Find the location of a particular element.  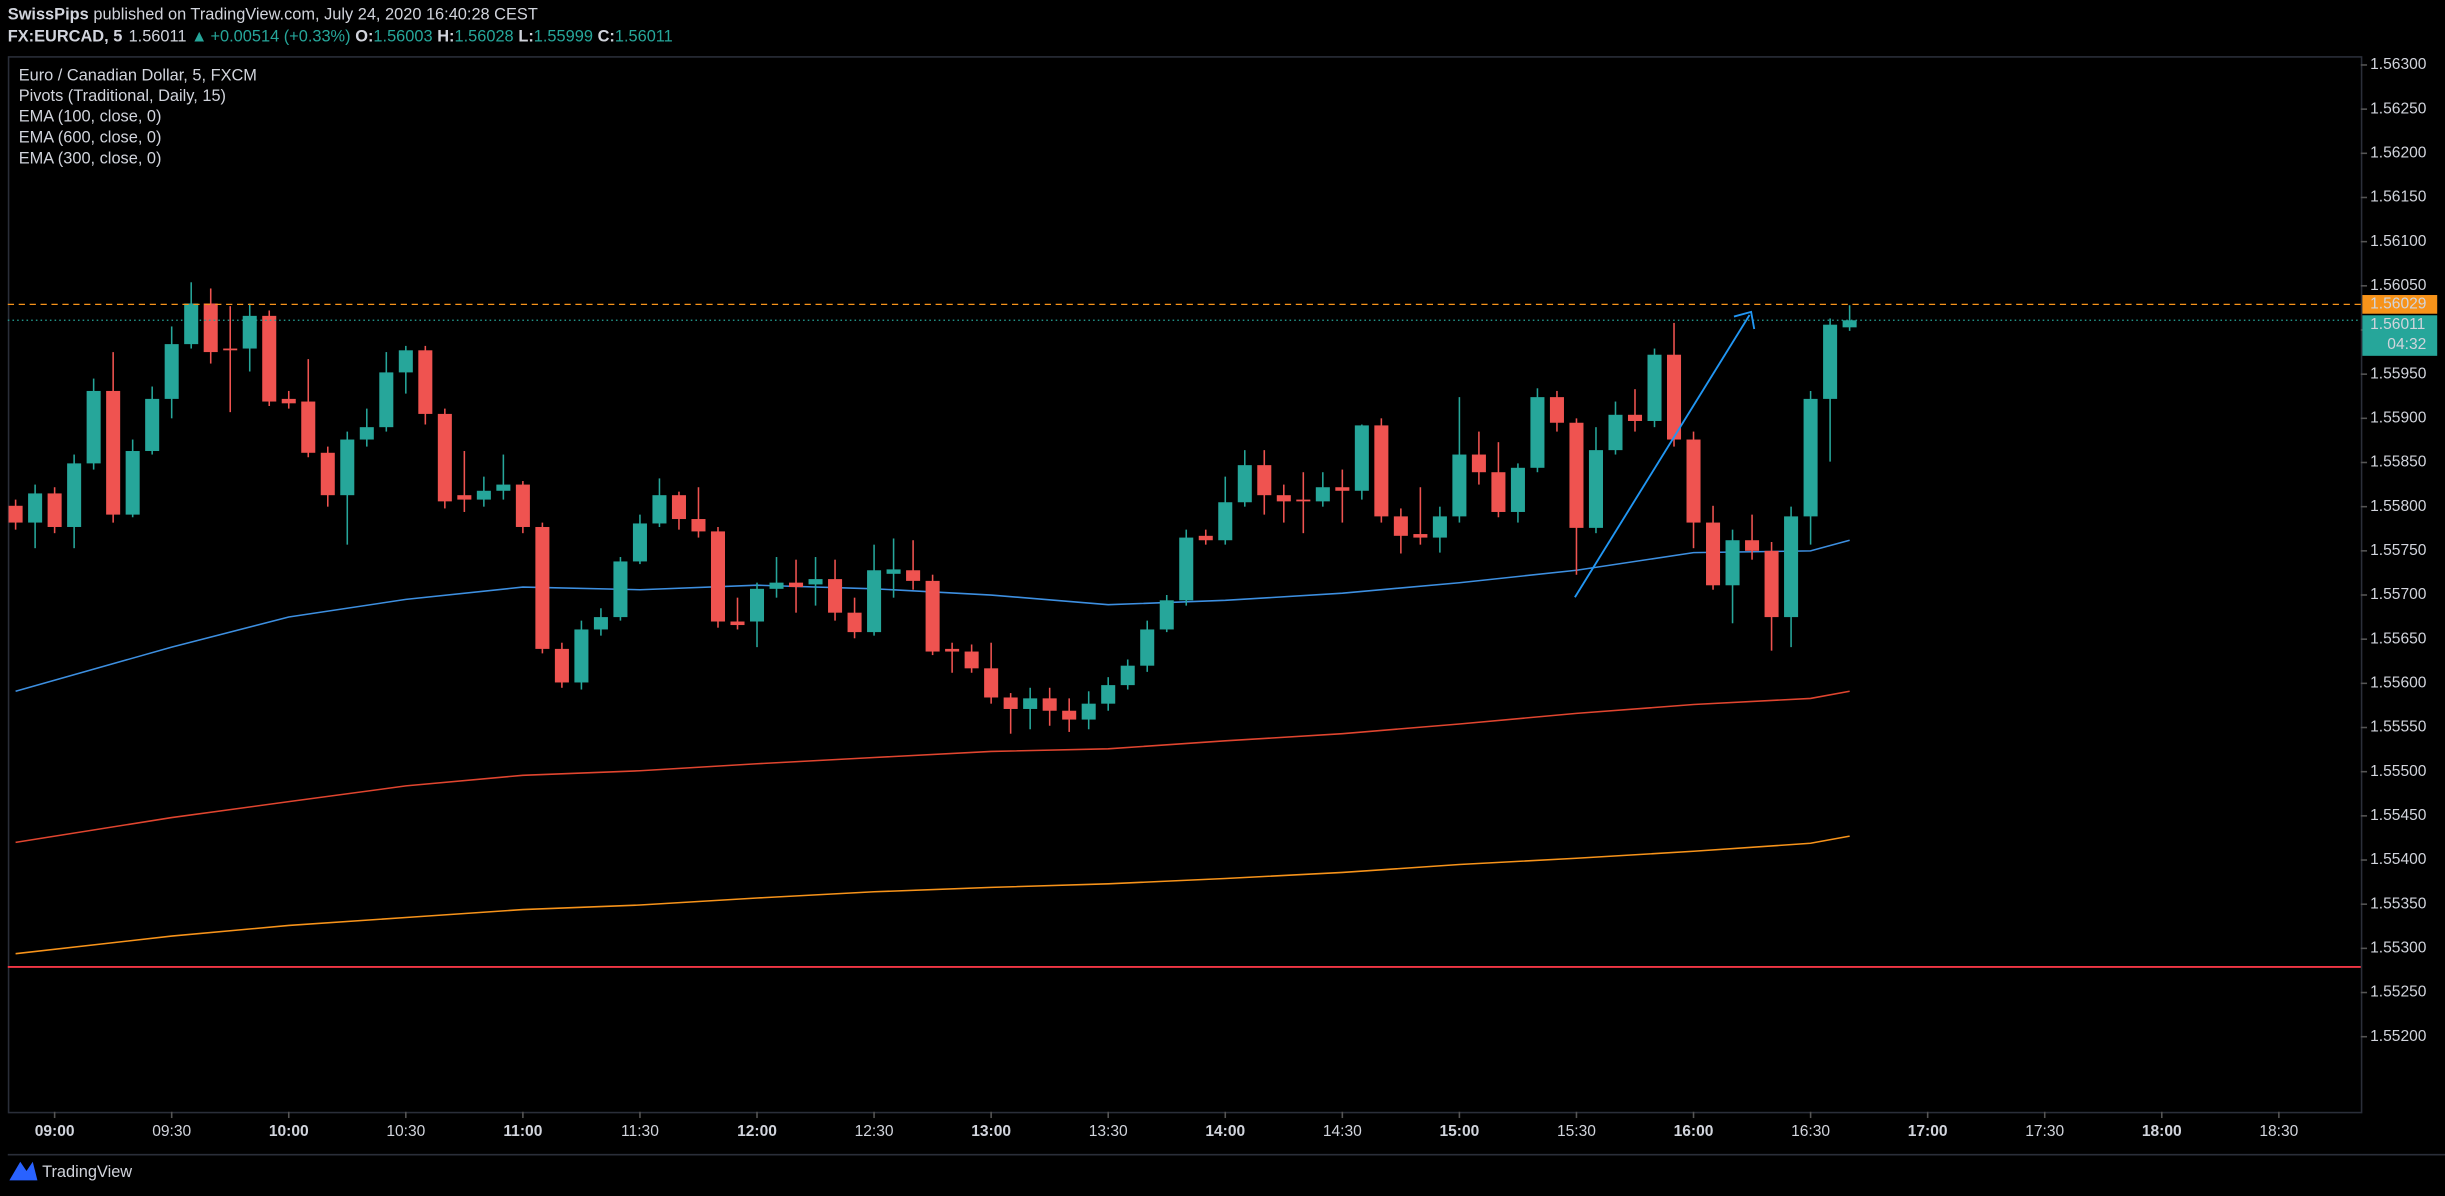

price-label: 1.56029 is located at coordinates (2398, 303).